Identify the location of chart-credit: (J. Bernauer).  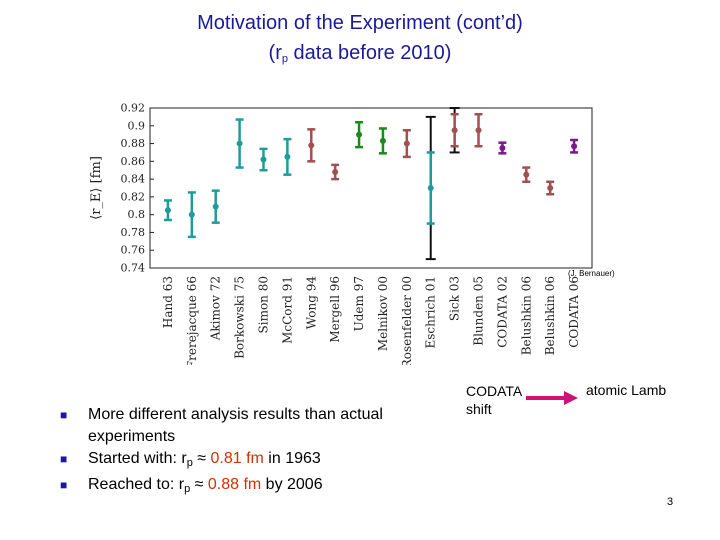
(591, 273).